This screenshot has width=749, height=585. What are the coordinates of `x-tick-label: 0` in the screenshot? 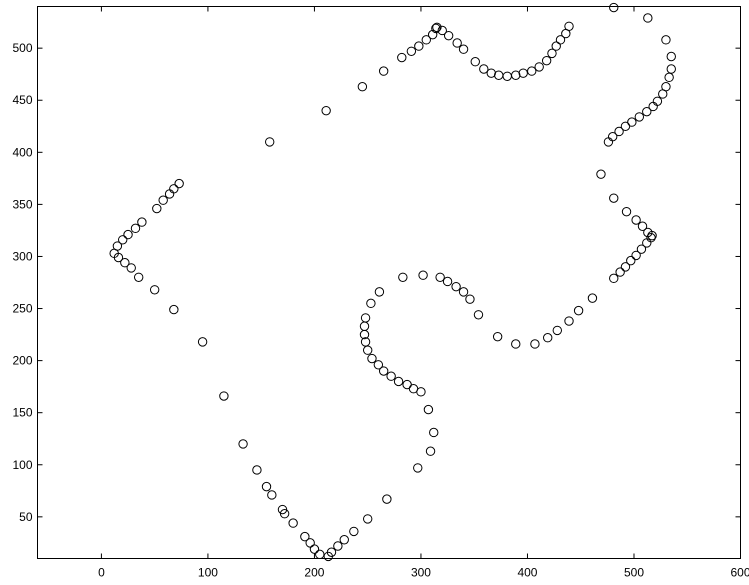 It's located at (101, 573).